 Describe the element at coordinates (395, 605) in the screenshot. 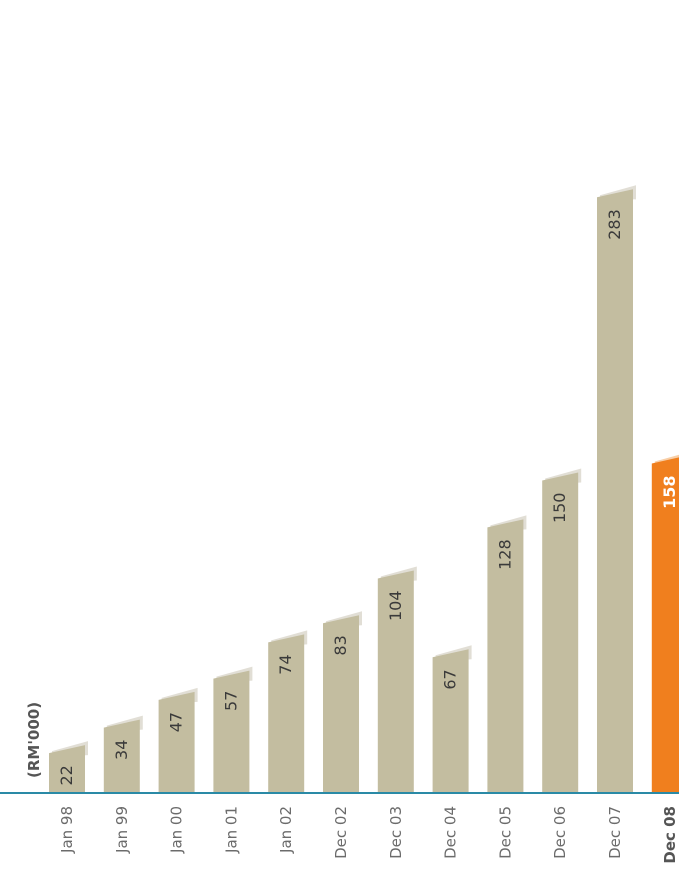

I see `value-label: 104` at that location.